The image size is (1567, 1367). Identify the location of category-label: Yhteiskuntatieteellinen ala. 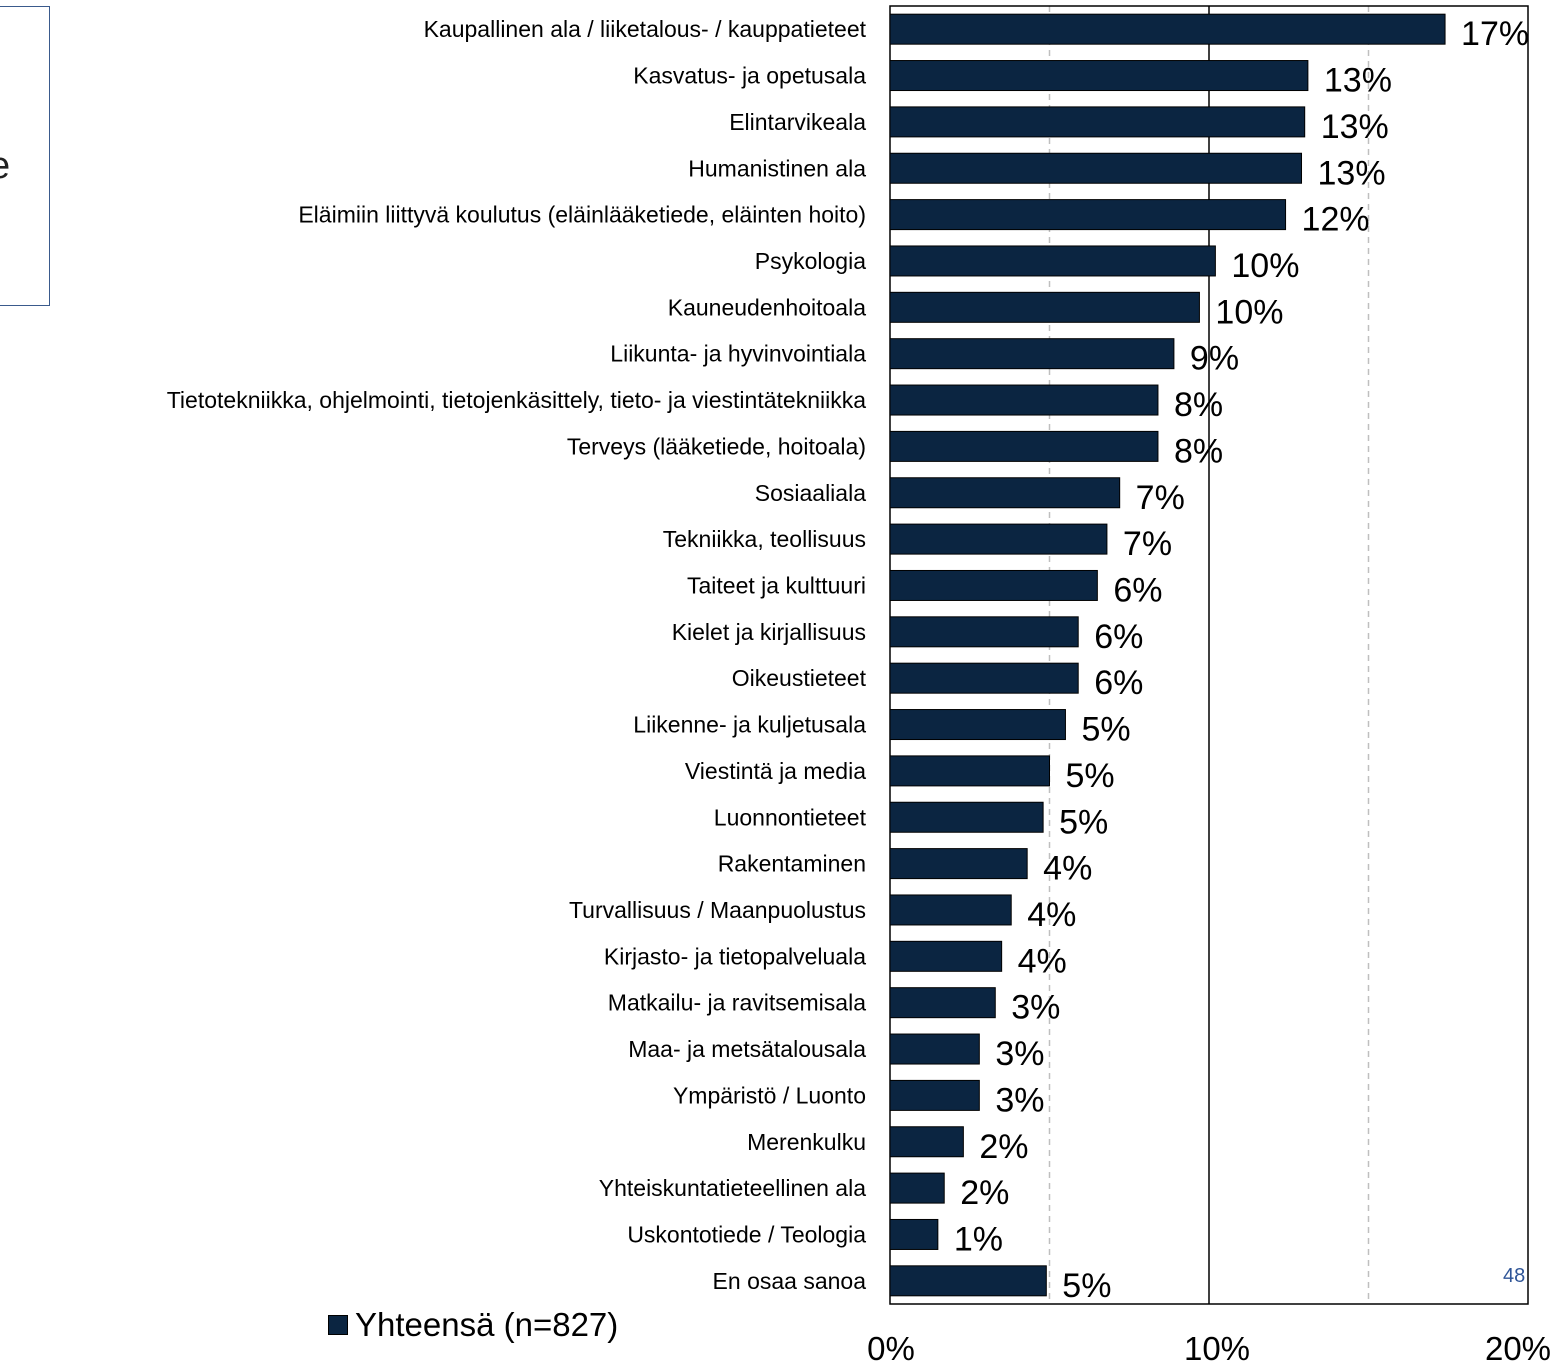
(732, 1188).